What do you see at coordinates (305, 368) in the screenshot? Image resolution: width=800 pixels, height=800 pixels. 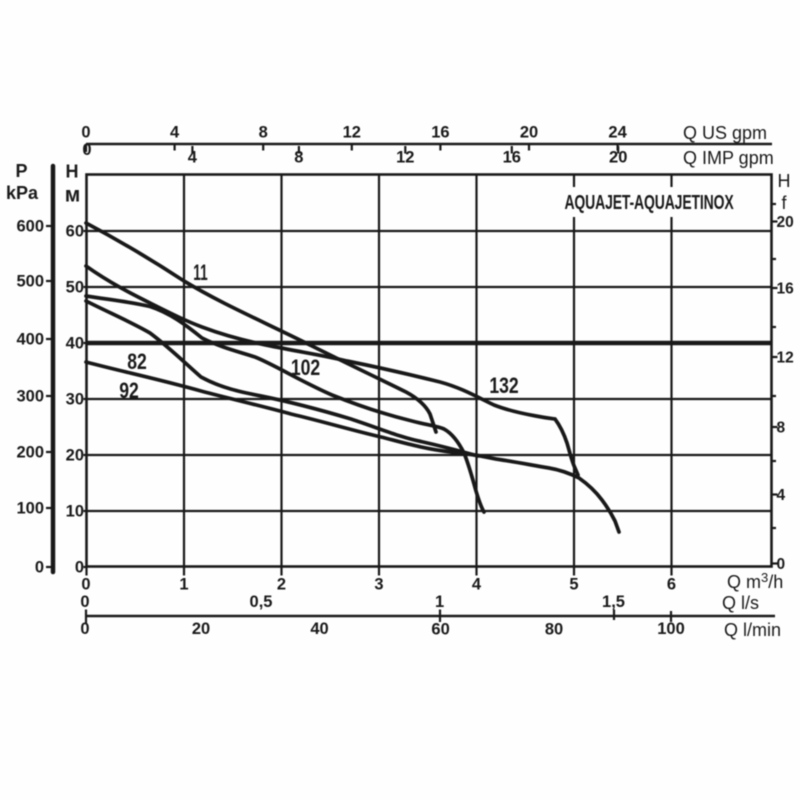 I see `svg-text: 102` at bounding box center [305, 368].